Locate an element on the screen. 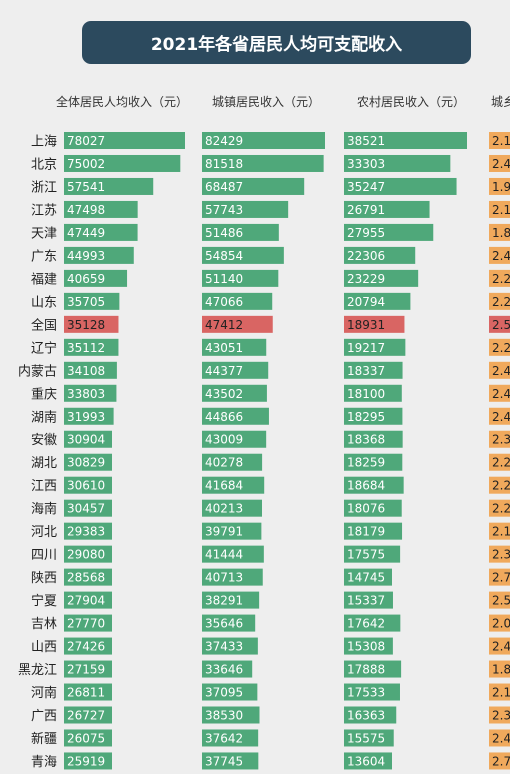 This screenshot has width=510, height=774. bar-value-rural: 18295 is located at coordinates (366, 417).